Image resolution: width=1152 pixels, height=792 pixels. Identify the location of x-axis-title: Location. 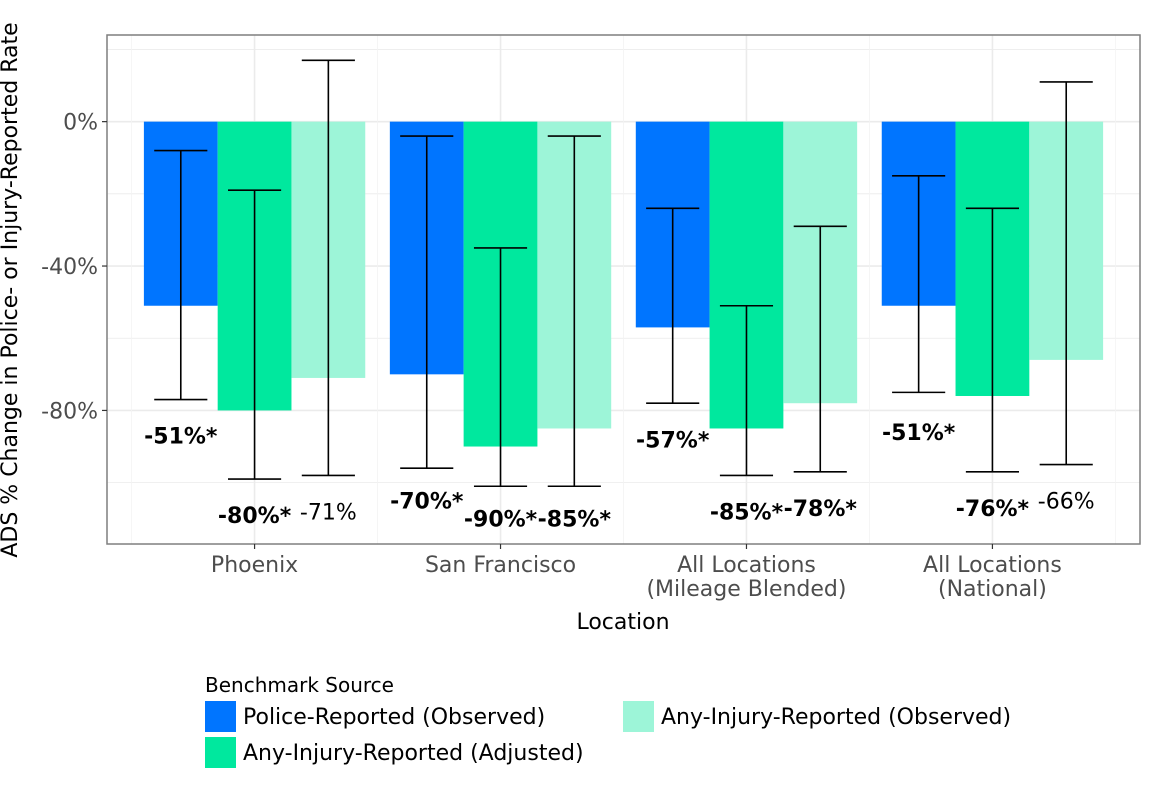
(622, 622).